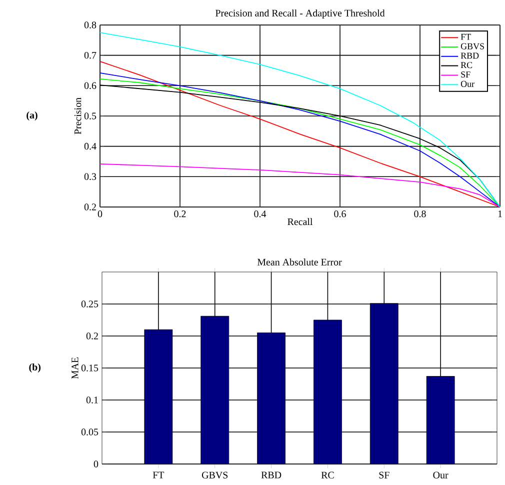  Describe the element at coordinates (89, 304) in the screenshot. I see `y-tick-label: 0.25` at that location.